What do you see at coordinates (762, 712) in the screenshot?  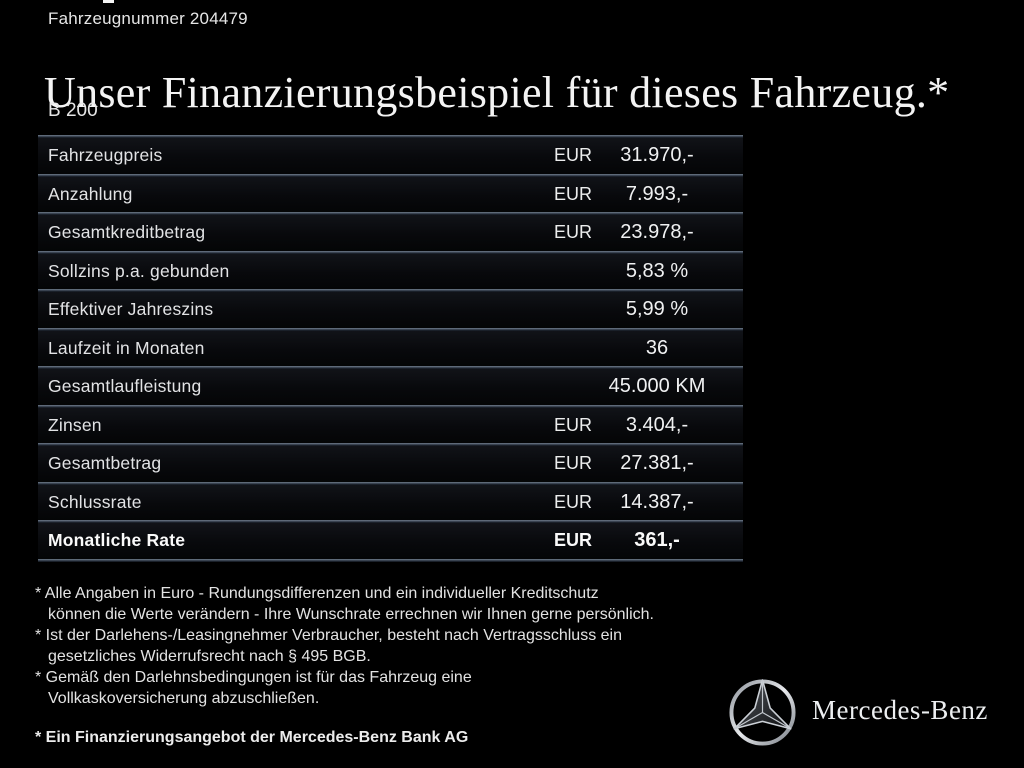 I see `mercedes-star-icon` at bounding box center [762, 712].